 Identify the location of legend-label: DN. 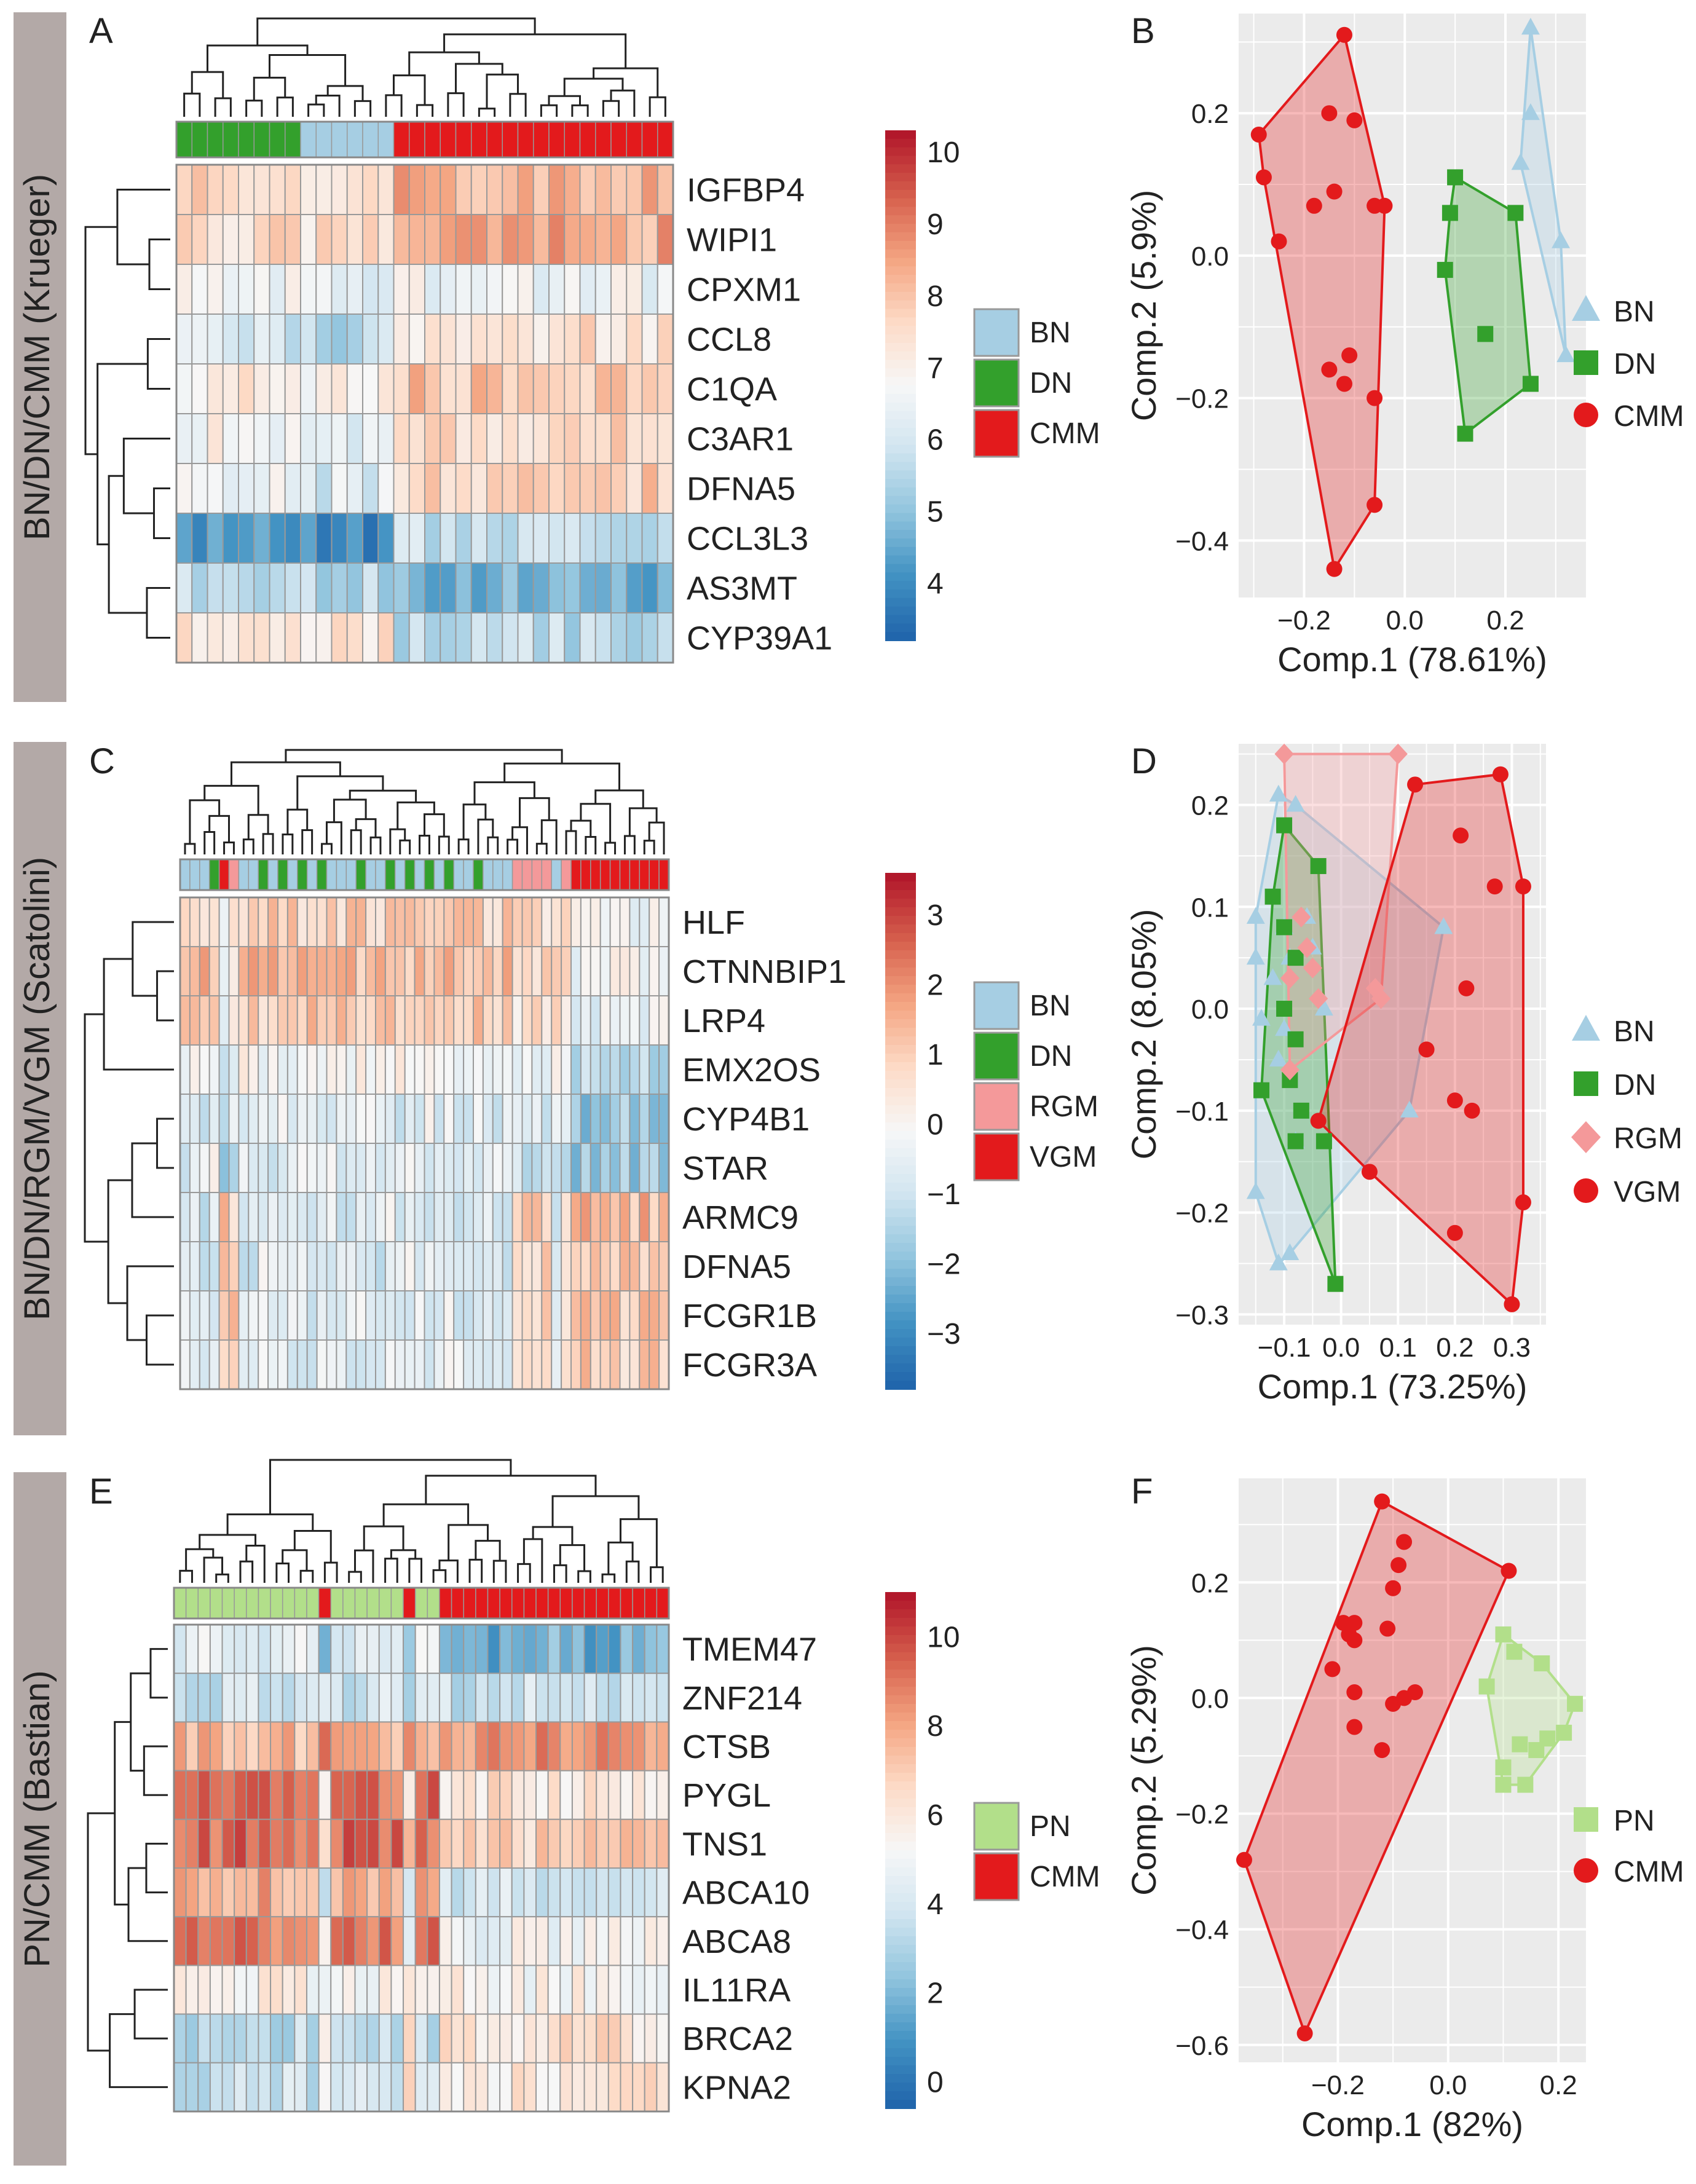
(1051, 383).